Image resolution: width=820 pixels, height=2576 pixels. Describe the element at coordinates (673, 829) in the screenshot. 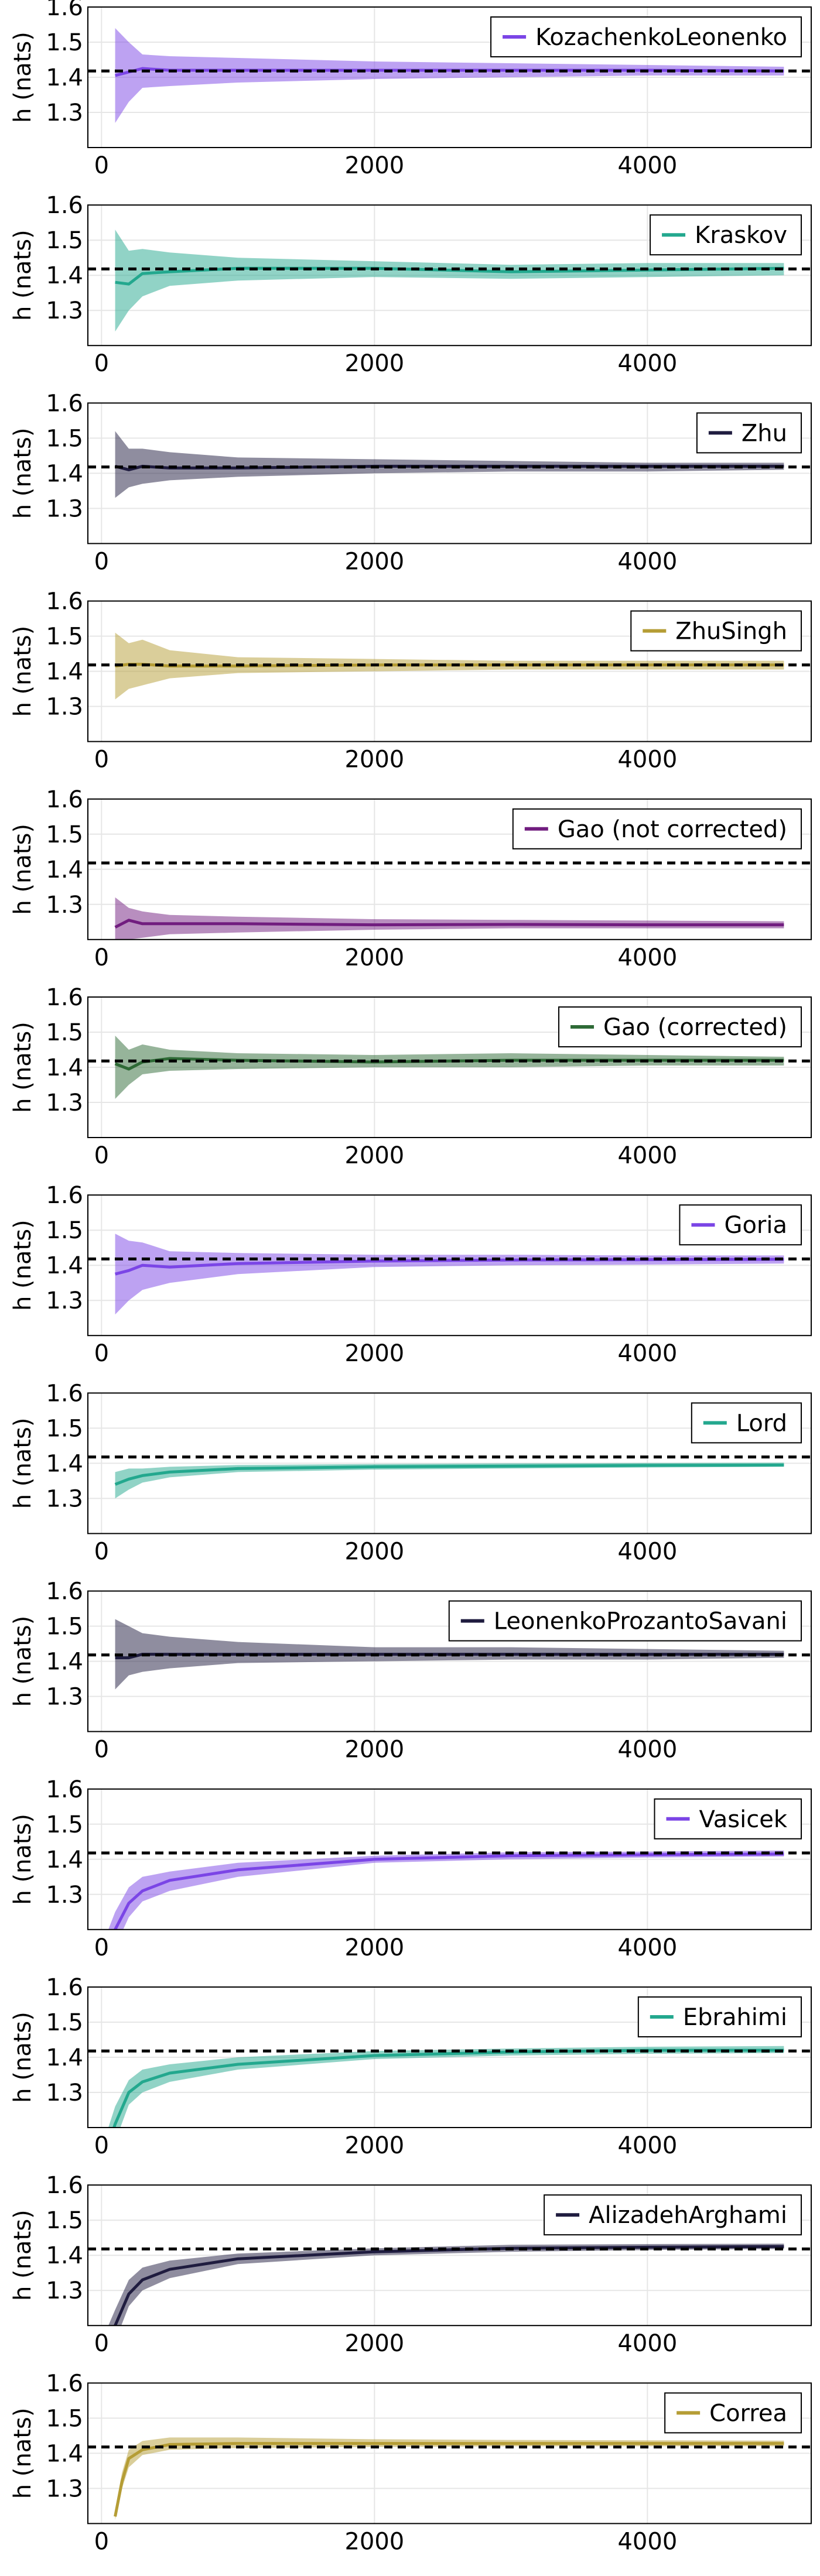

I see `legend-label: Gao (not corrected)` at that location.